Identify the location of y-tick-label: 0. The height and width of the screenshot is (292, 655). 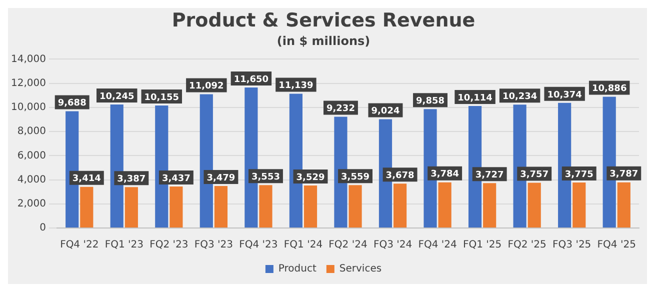
(43, 228).